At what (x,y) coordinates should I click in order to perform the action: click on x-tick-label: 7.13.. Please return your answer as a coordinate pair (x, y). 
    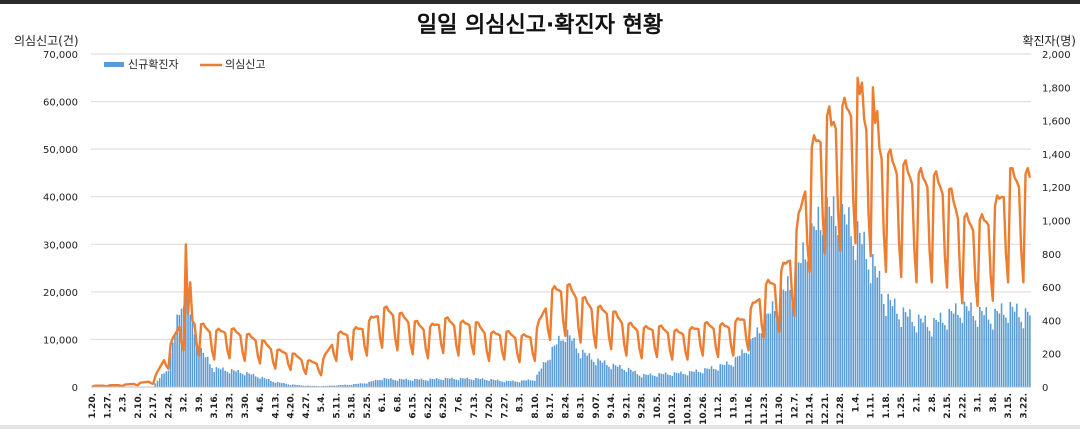
    Looking at the image, I should click on (475, 406).